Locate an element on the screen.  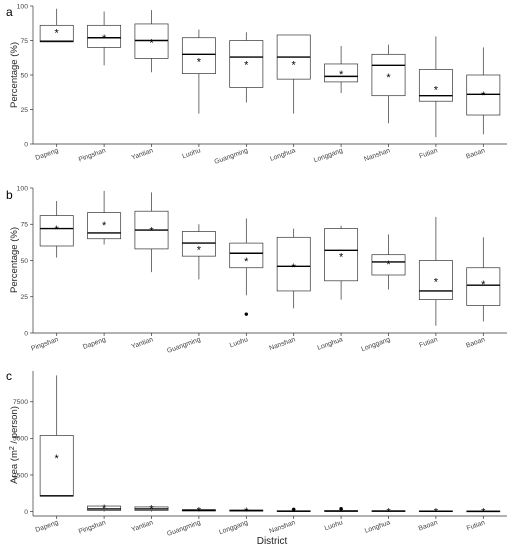
x-axis-label: District is located at coordinates (272, 541).